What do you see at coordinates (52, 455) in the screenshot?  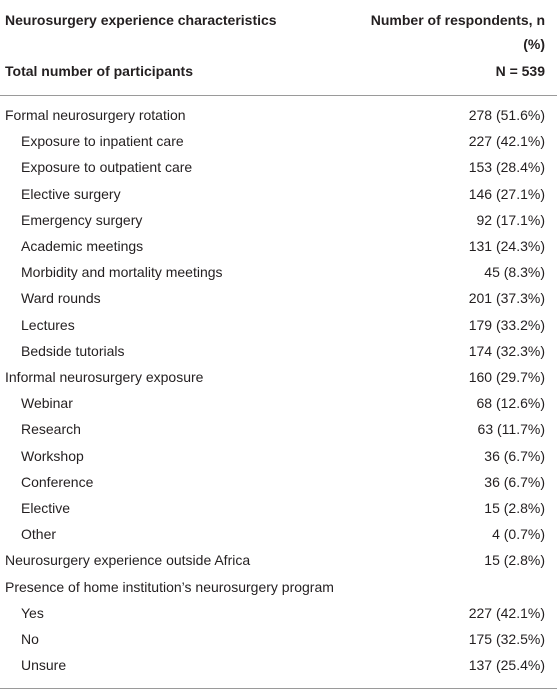 I see `item-label: Workshop` at bounding box center [52, 455].